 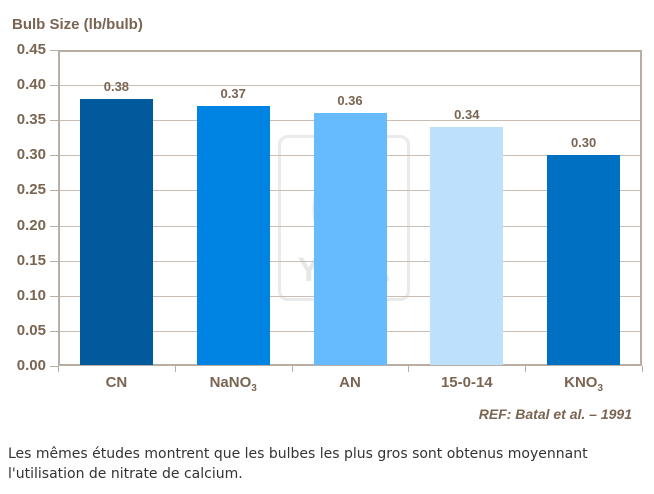 What do you see at coordinates (350, 239) in the screenshot?
I see `bar-an` at bounding box center [350, 239].